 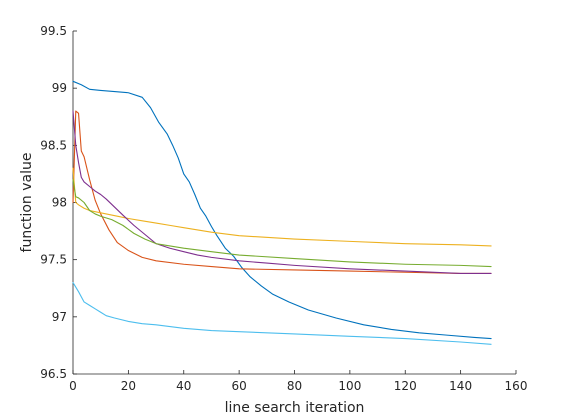 I want to click on x-tick-label: 40, so click(x=183, y=386).